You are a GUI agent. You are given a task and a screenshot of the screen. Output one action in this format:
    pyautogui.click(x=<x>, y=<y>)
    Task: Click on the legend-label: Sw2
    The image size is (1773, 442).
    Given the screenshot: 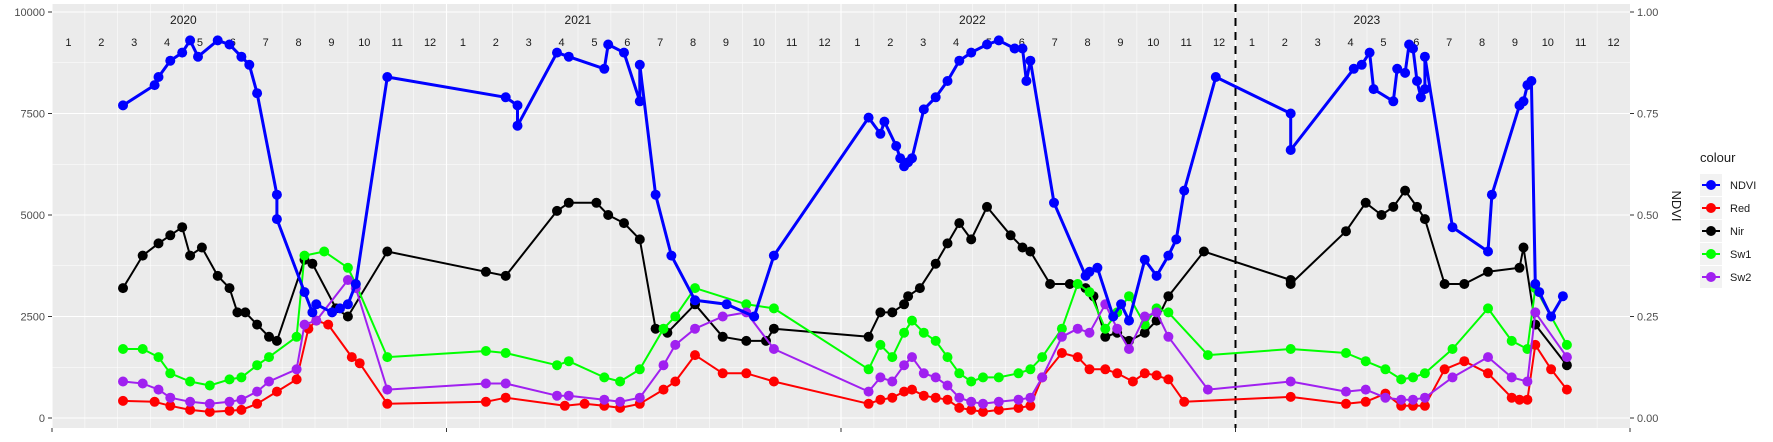 What is the action you would take?
    pyautogui.click(x=1740, y=278)
    